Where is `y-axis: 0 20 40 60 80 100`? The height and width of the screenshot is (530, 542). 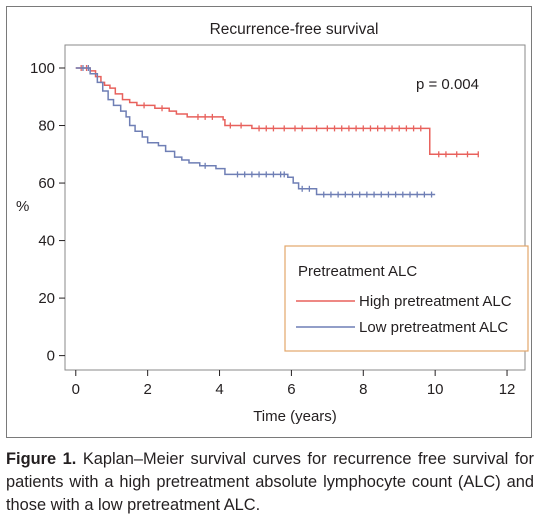 y-axis: 0 20 40 60 80 100 is located at coordinates (47, 212).